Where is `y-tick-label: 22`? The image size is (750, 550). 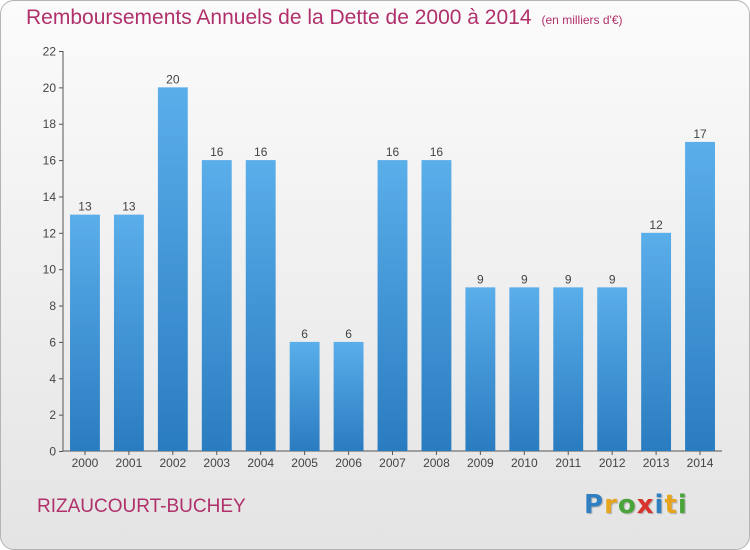
y-tick-label: 22 is located at coordinates (50, 52).